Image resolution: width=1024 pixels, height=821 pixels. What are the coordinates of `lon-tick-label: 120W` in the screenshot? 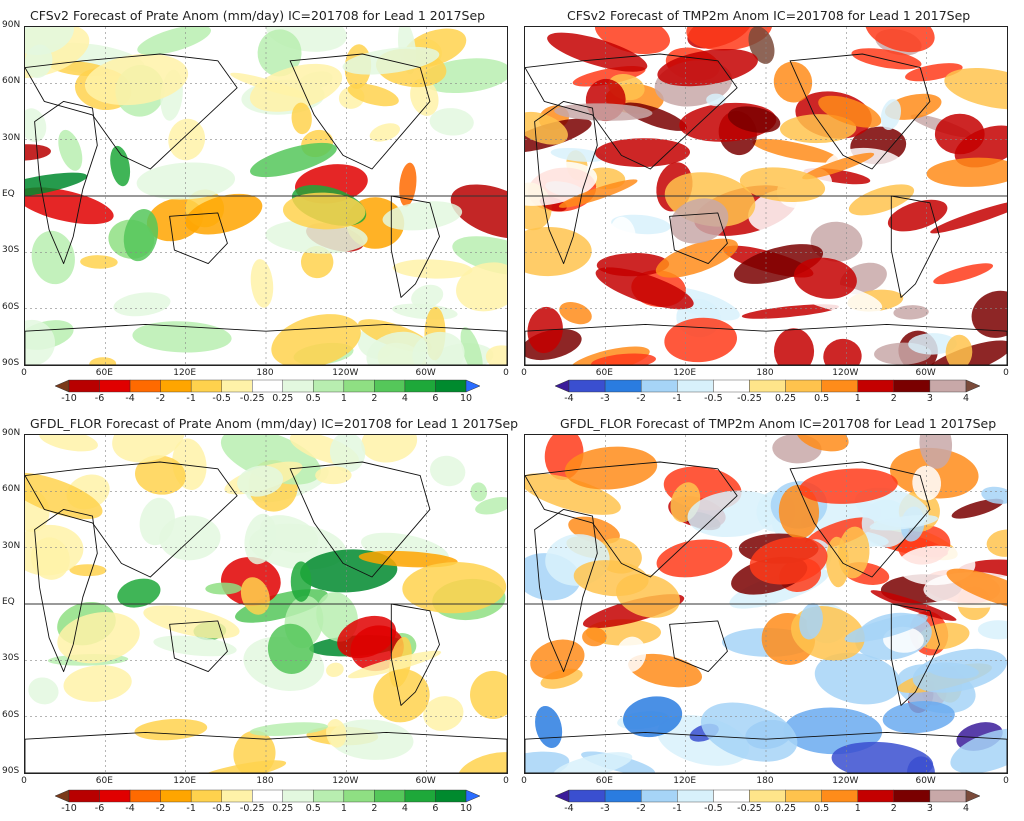 It's located at (845, 373).